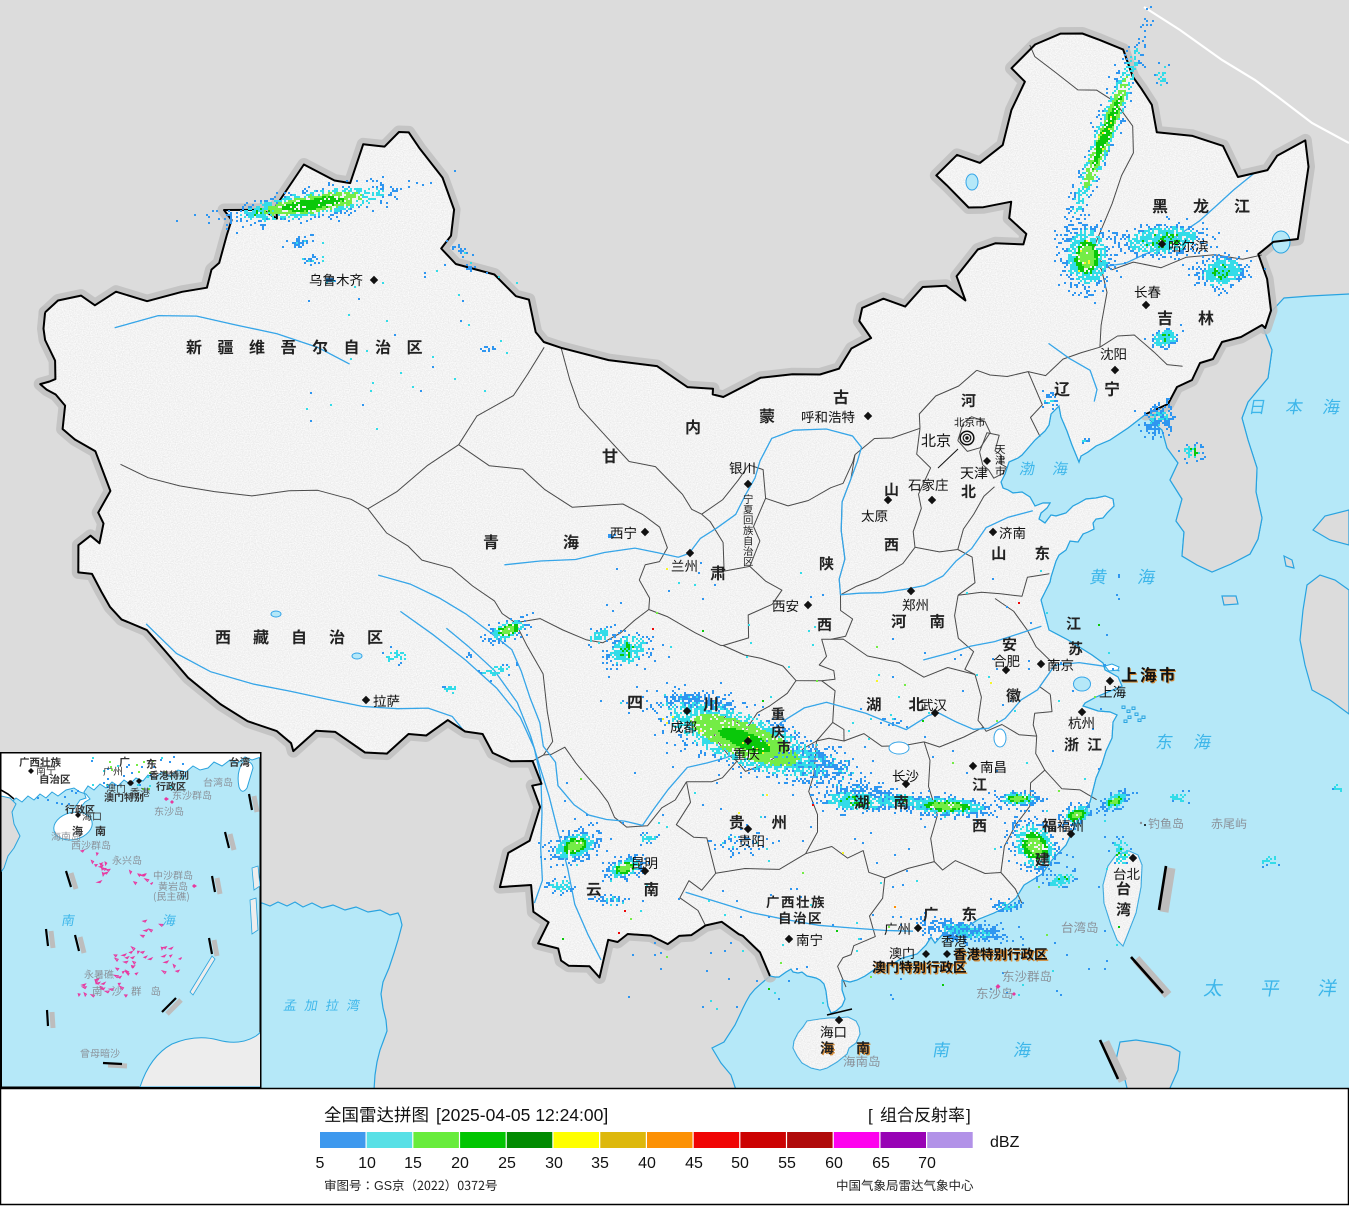 This screenshot has height=1213, width=1349. Describe the element at coordinates (694, 1163) in the screenshot. I see `svg-text: 45` at that location.